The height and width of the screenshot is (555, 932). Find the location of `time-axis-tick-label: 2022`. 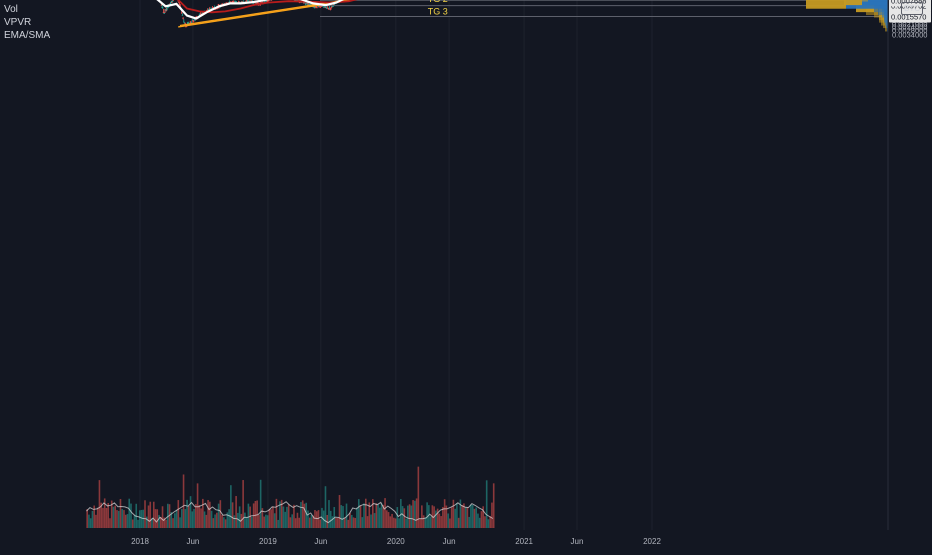

time-axis-tick-label: 2022 is located at coordinates (652, 541).